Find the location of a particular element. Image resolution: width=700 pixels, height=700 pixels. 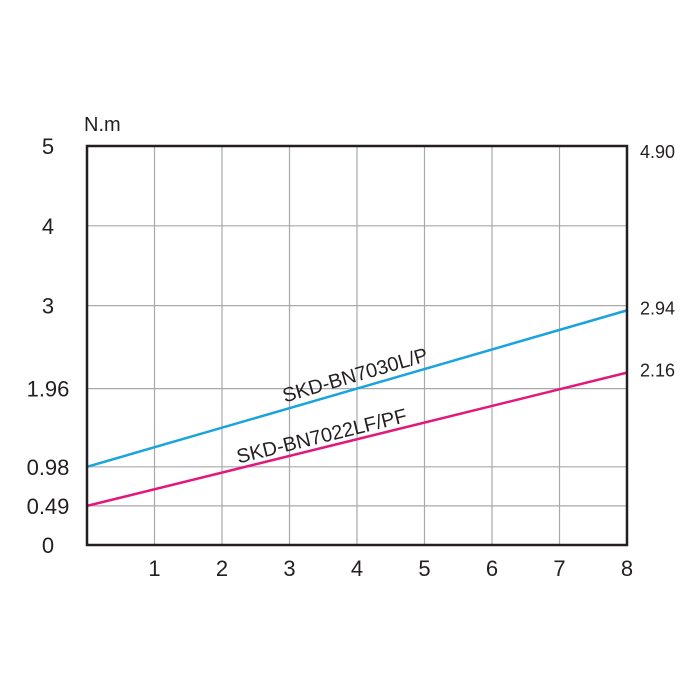

series-label-1: SKD-BN7030L/P is located at coordinates (355, 375).